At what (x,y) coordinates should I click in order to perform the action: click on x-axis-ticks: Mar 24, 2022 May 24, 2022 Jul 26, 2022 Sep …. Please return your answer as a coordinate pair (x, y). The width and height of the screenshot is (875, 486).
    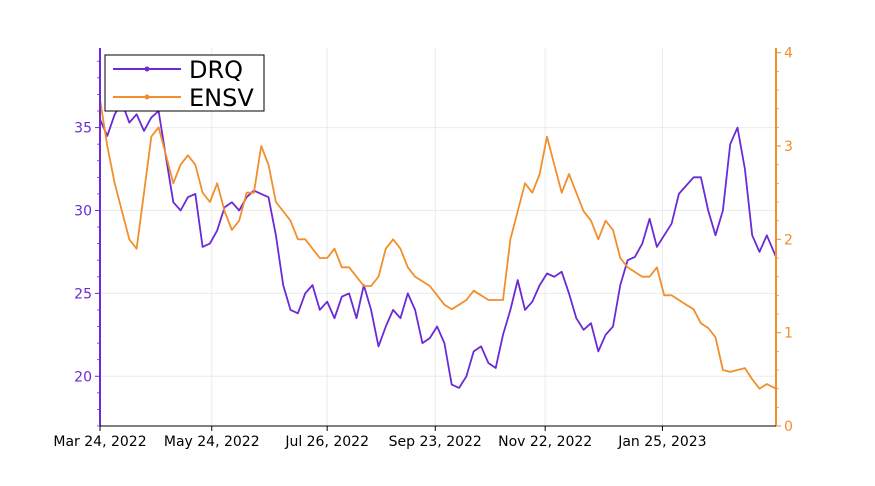
    Looking at the image, I should click on (380, 438).